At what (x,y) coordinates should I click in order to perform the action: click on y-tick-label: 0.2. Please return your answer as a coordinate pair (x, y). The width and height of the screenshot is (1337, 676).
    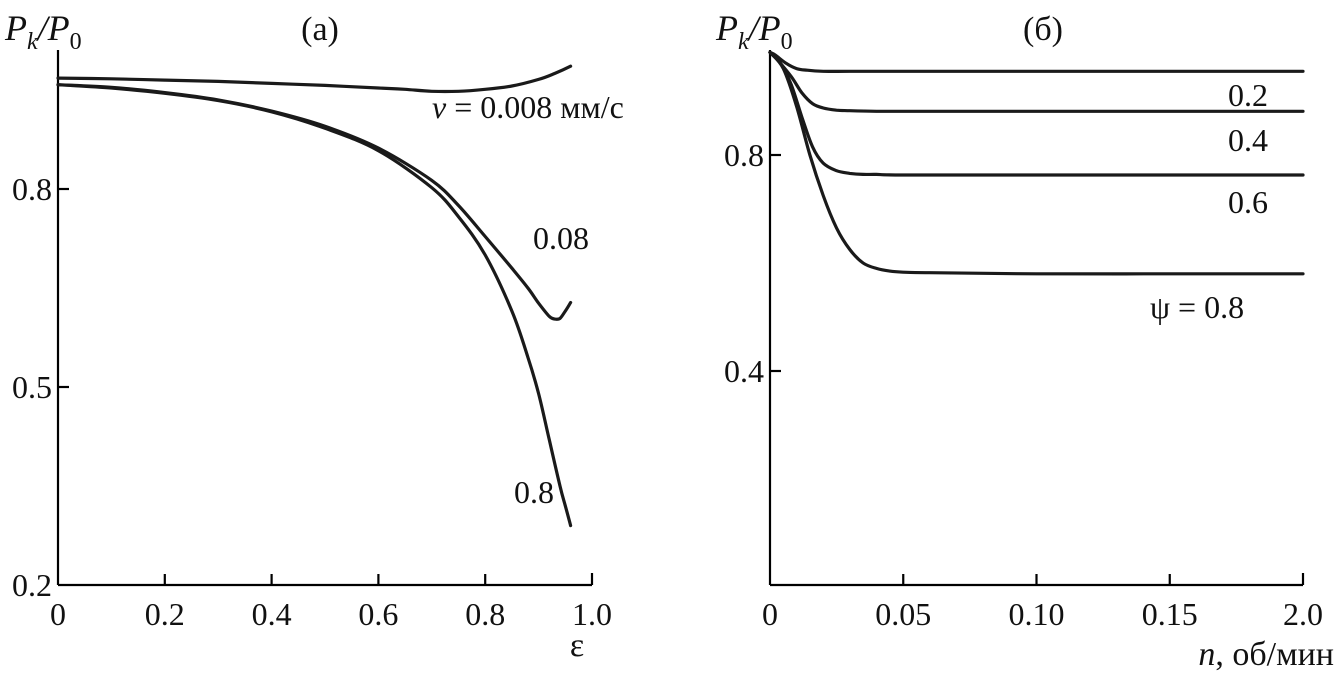
    Looking at the image, I should click on (32, 585).